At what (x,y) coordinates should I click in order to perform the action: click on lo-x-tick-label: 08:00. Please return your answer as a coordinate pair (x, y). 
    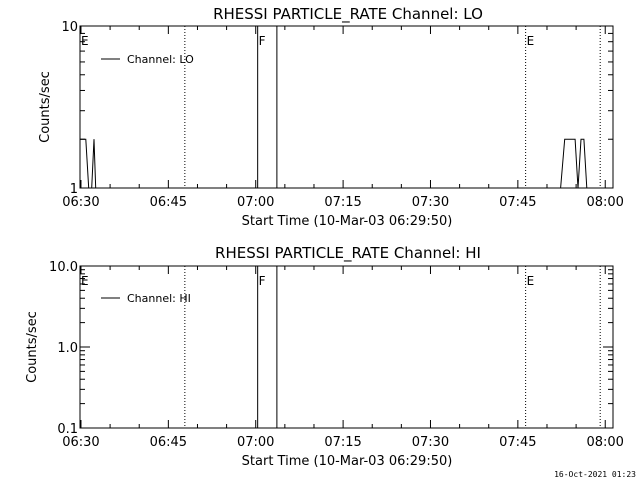
    Looking at the image, I should click on (604, 202).